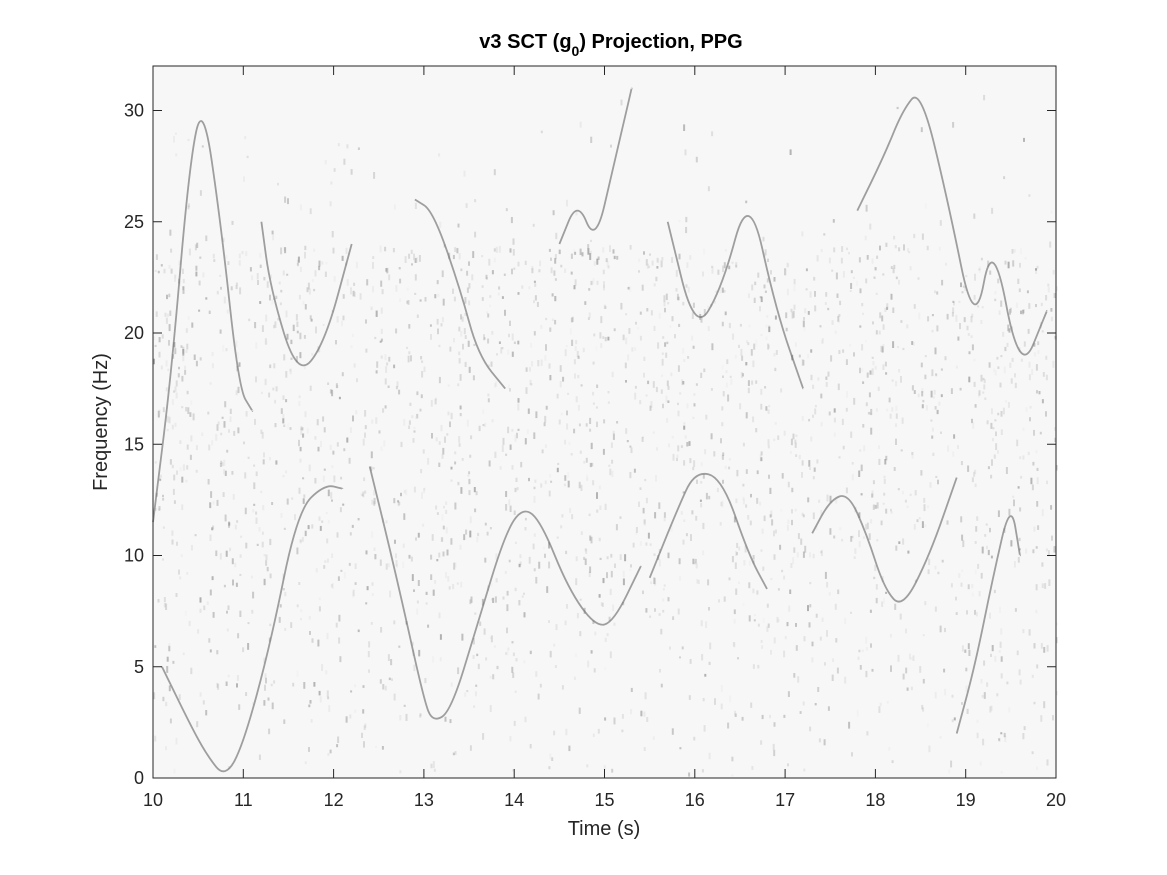  I want to click on x-tick-label: 15, so click(604, 800).